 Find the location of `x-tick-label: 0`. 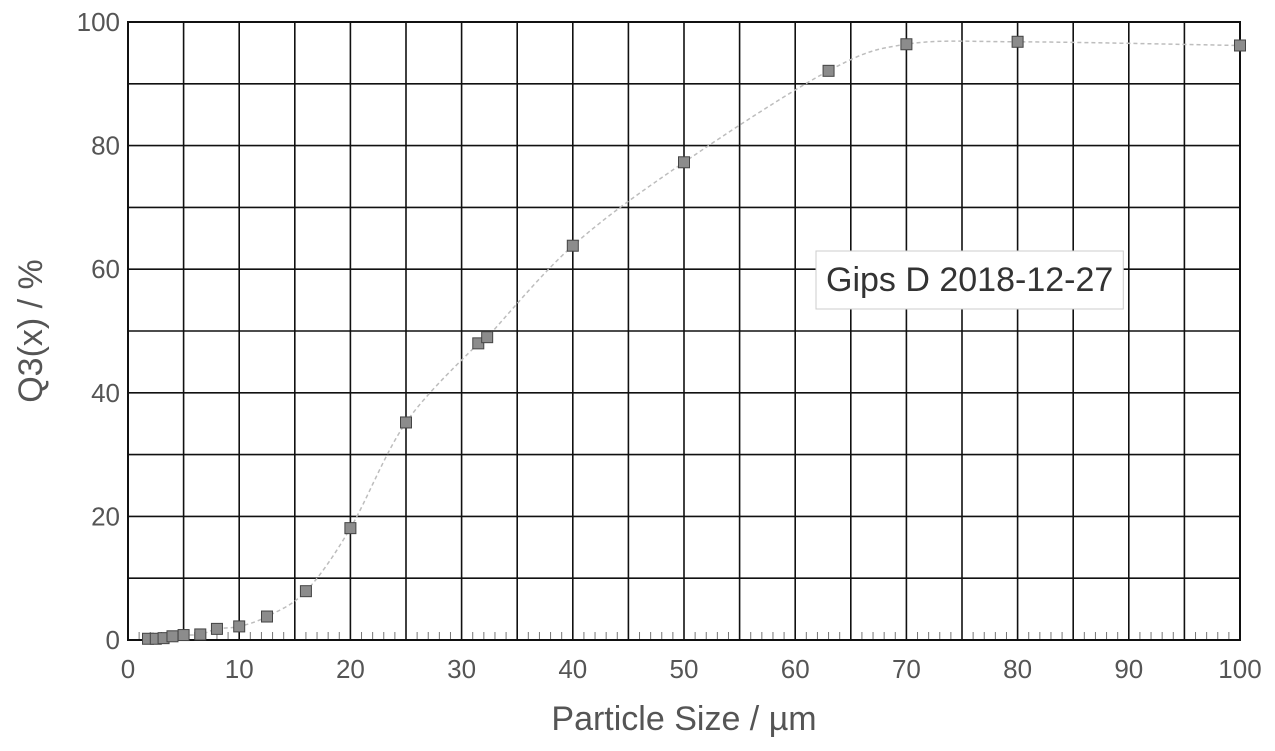

x-tick-label: 0 is located at coordinates (128, 669).